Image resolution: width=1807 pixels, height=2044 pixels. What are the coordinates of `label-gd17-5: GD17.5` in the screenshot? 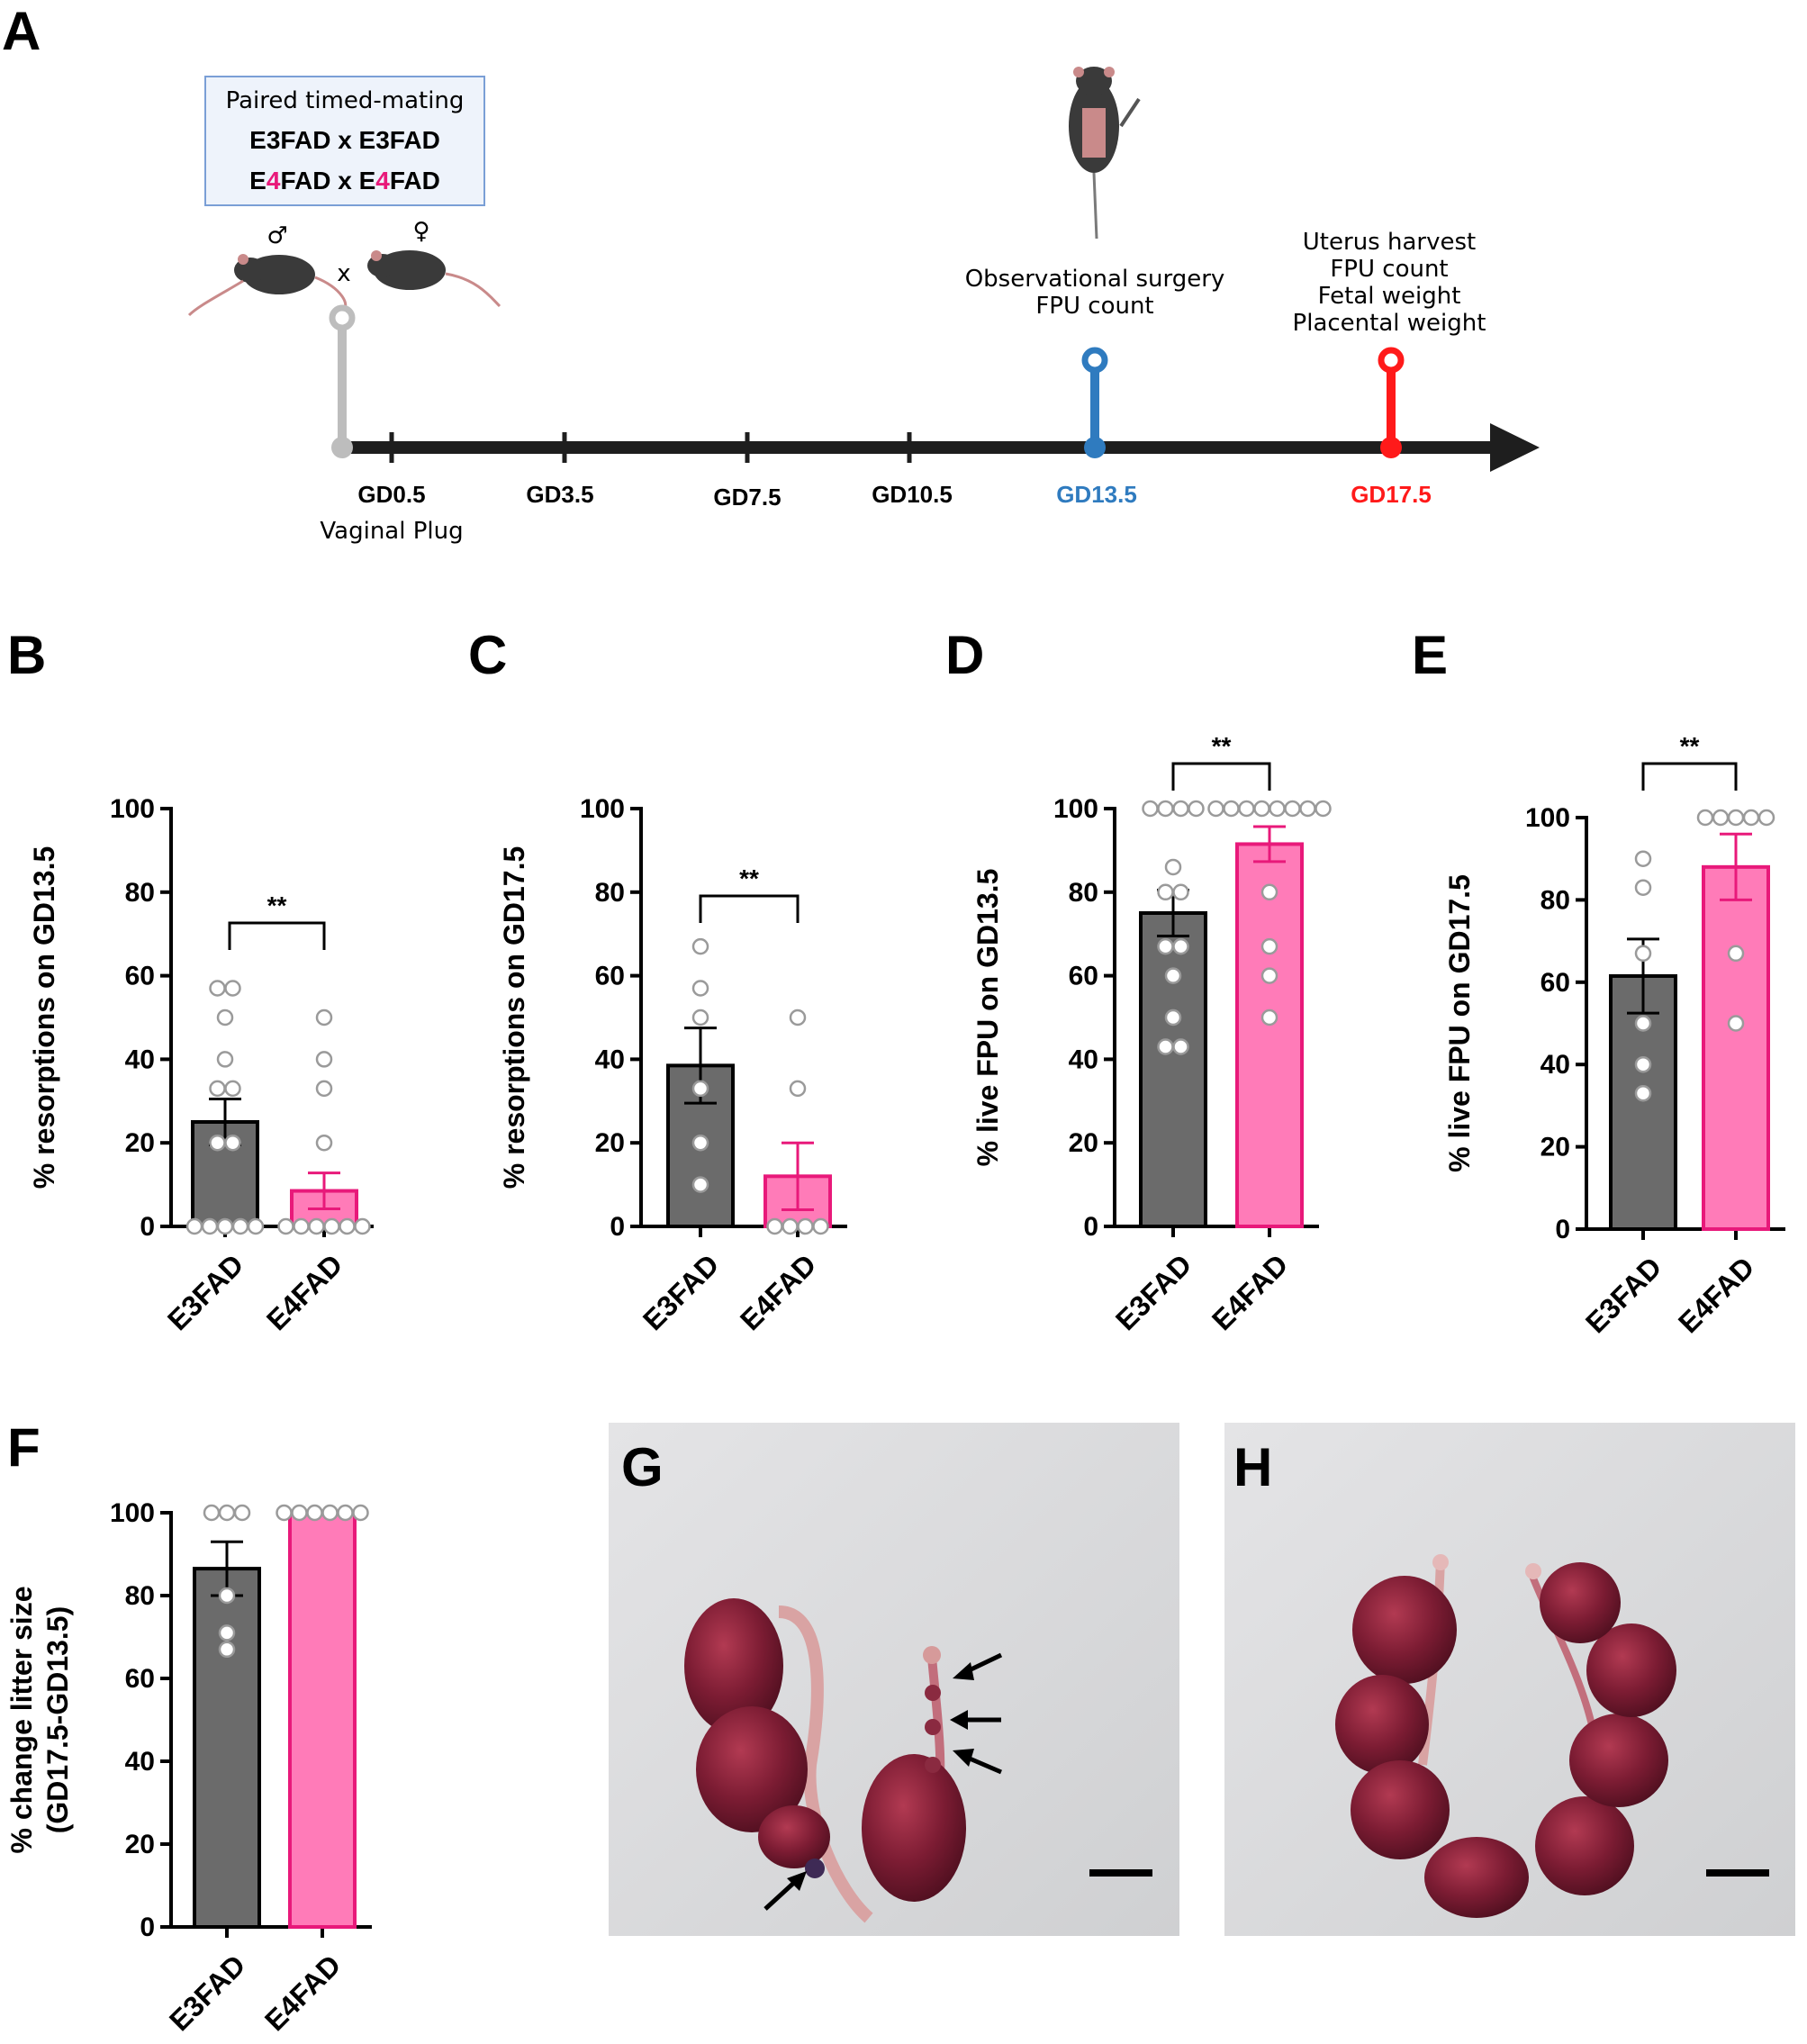 It's located at (1391, 494).